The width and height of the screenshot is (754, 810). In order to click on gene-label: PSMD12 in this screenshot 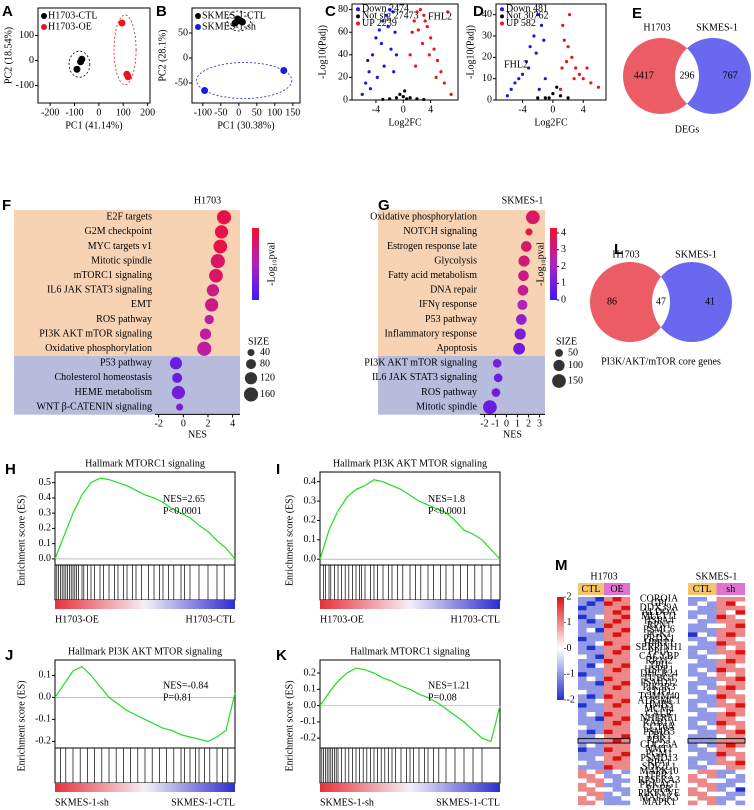, I will do `click(658, 683)`.